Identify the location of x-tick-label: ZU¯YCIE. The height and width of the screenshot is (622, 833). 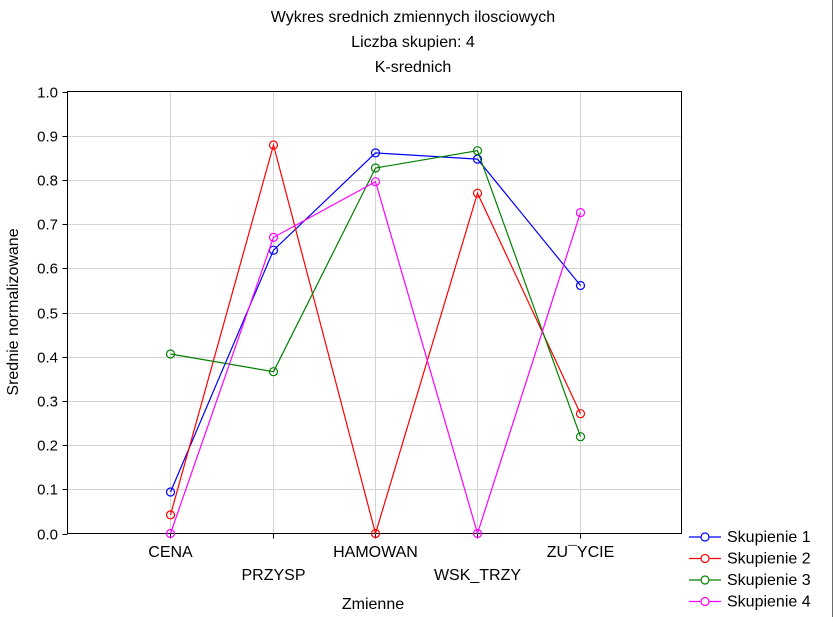
(581, 552).